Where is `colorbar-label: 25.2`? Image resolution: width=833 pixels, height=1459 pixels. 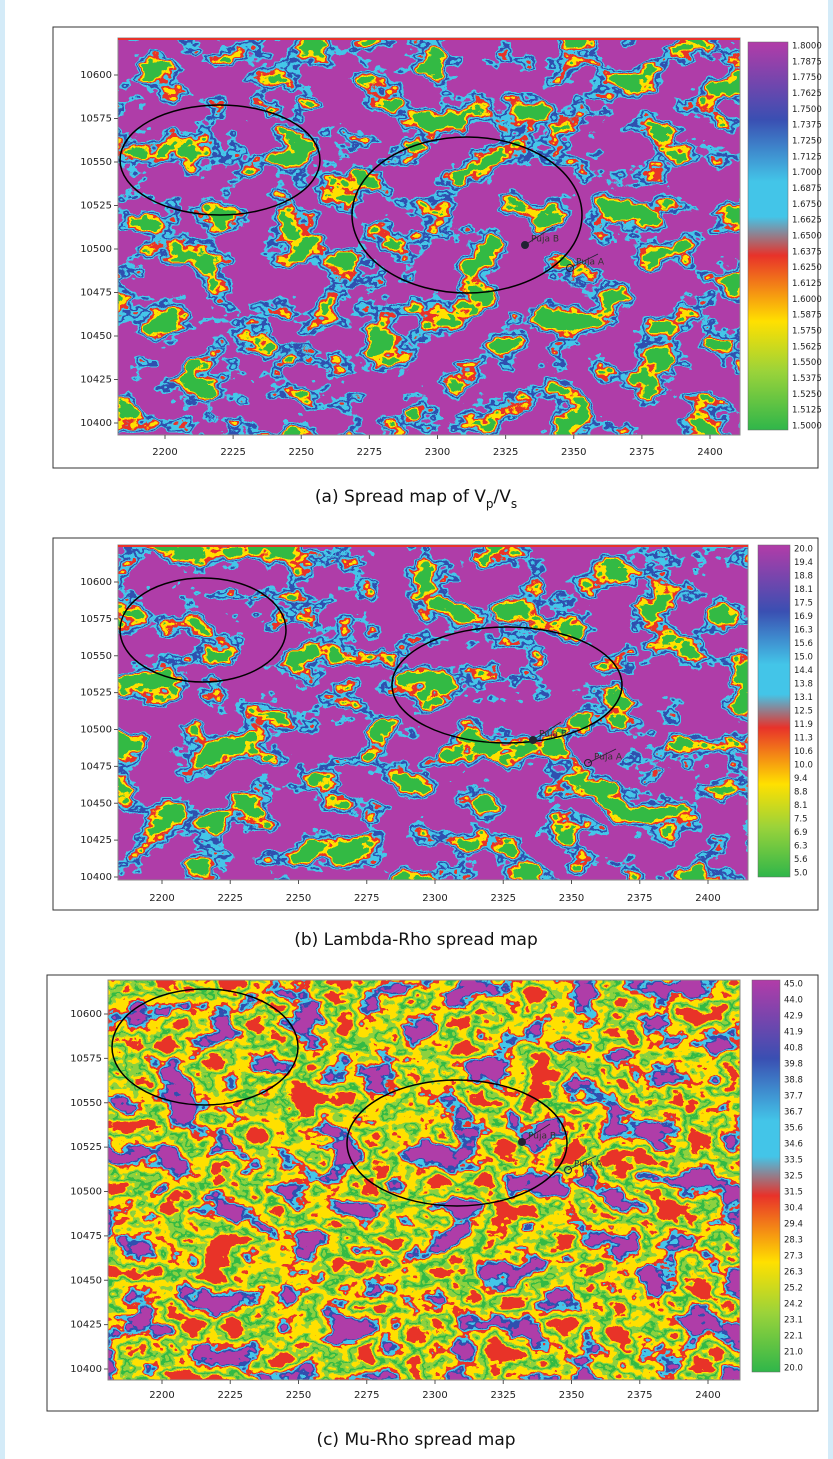 colorbar-label: 25.2 is located at coordinates (793, 1289).